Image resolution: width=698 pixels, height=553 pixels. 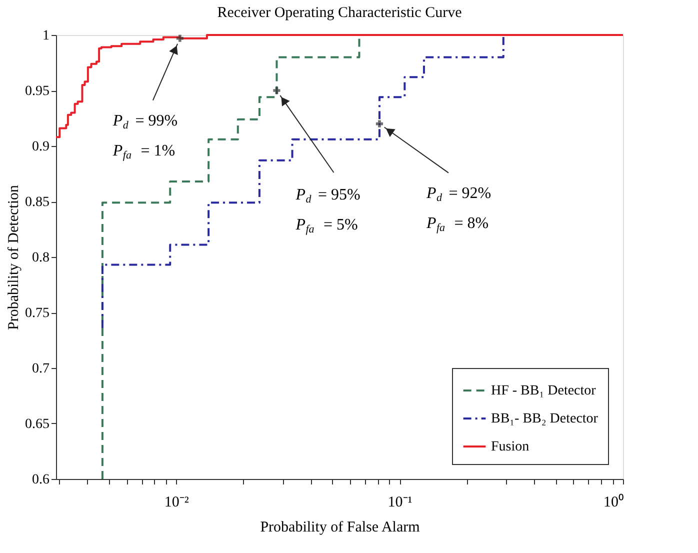 What do you see at coordinates (41, 147) in the screenshot?
I see `y-tick-label: 0.9` at bounding box center [41, 147].